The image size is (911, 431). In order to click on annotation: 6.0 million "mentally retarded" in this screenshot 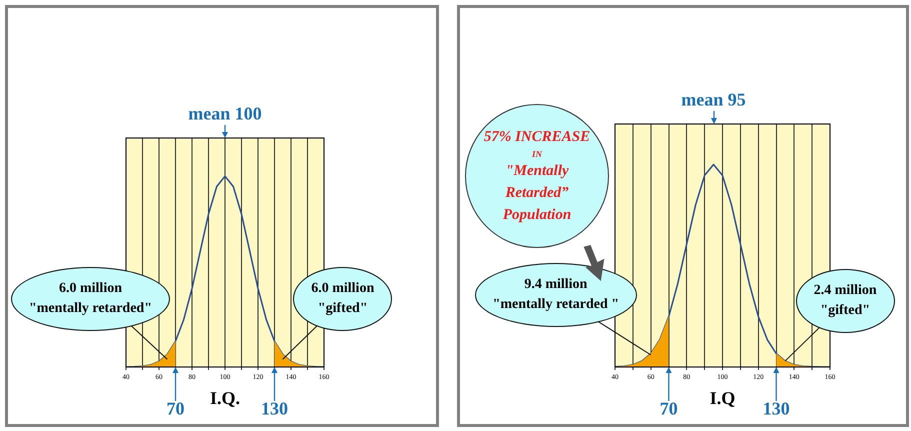, I will do `click(90, 299)`.